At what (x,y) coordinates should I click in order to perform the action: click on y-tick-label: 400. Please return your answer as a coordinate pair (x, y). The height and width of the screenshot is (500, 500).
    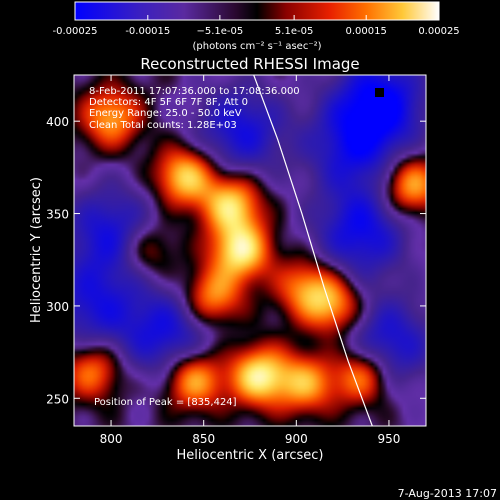
    Looking at the image, I should click on (57, 122).